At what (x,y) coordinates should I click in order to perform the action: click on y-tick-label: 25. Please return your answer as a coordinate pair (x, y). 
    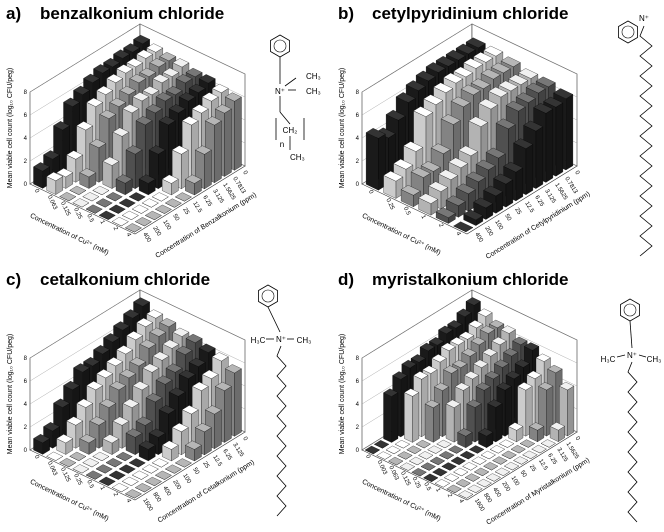
    Looking at the image, I should click on (185, 211).